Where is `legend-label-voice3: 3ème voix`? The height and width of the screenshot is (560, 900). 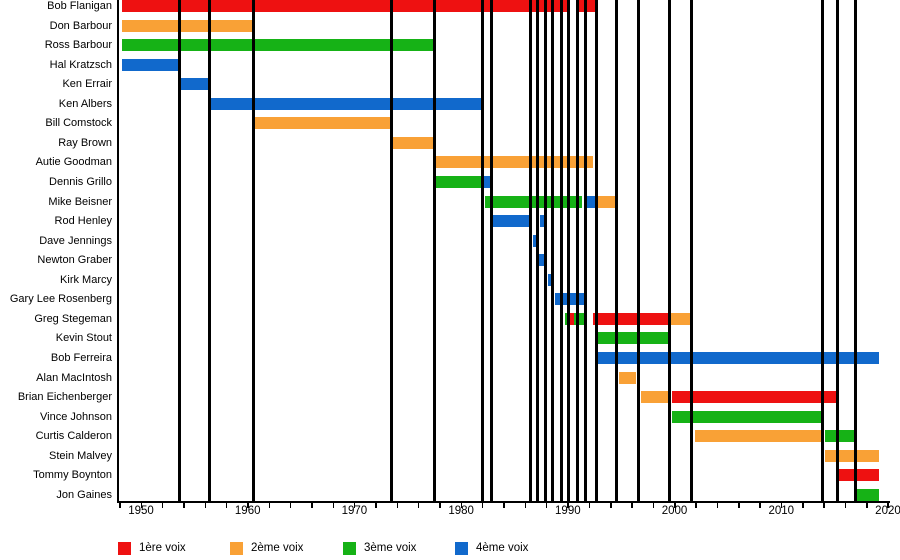 legend-label-voice3: 3ème voix is located at coordinates (390, 548).